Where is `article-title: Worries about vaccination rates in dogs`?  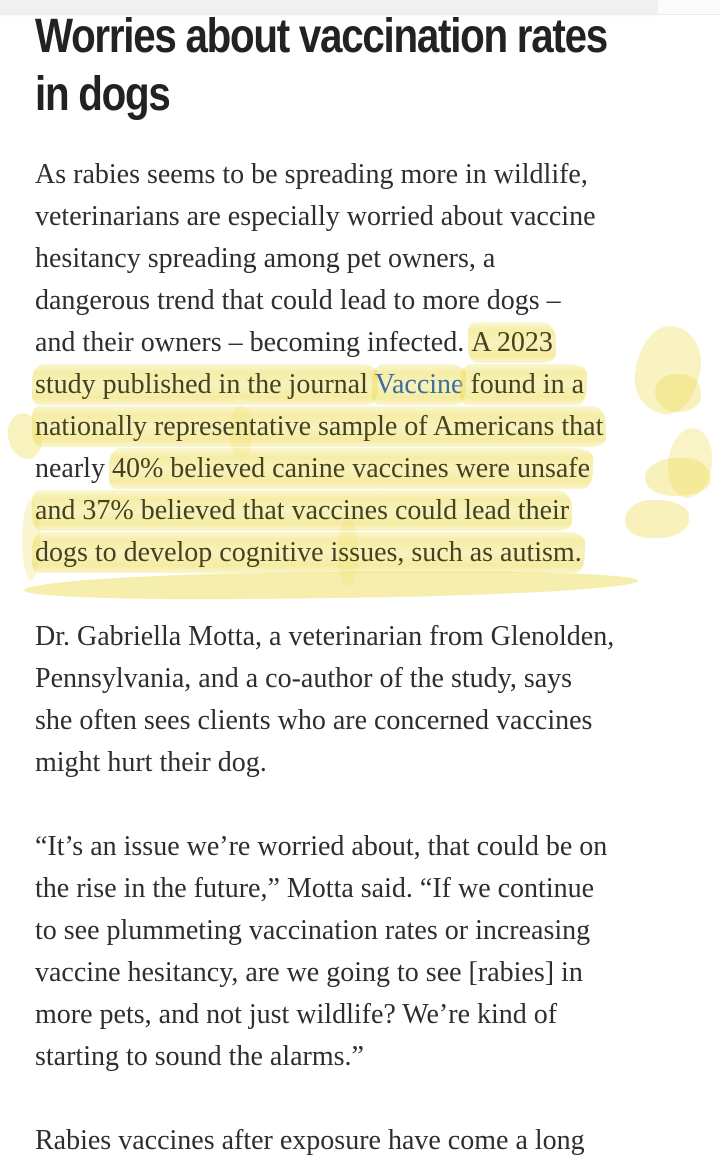 article-title: Worries about vaccination rates in dogs is located at coordinates (362, 66).